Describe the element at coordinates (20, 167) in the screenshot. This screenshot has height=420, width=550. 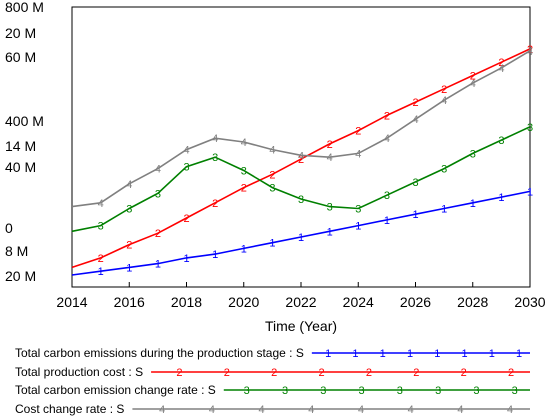
I see `y-tick-label: 40 M` at that location.